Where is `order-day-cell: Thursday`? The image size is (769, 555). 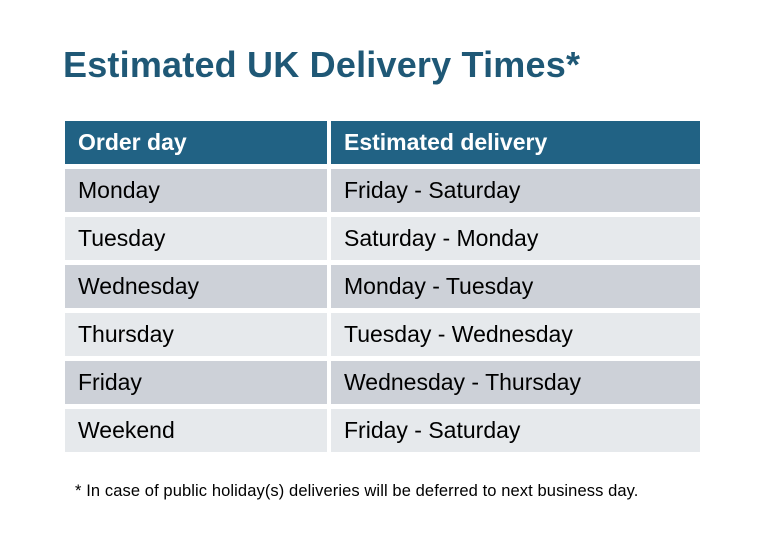 order-day-cell: Thursday is located at coordinates (196, 334).